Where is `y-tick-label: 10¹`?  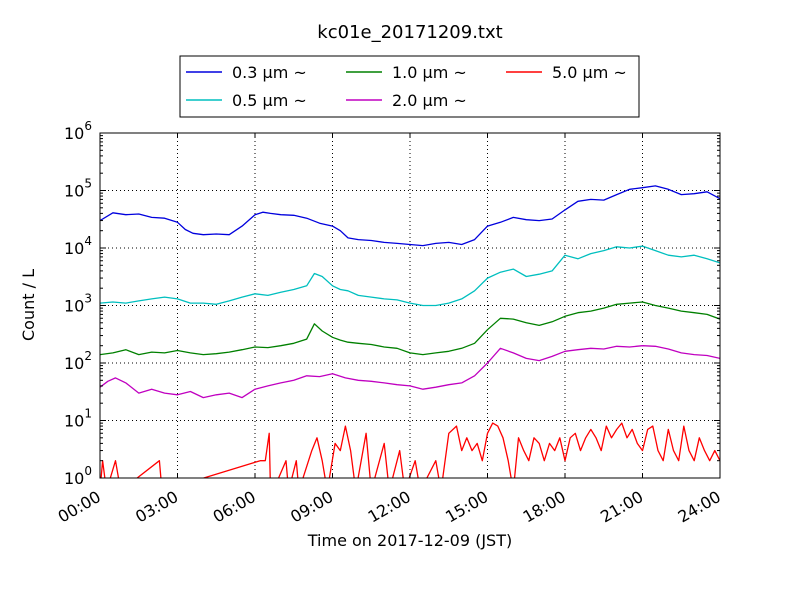
y-tick-label: 10¹ is located at coordinates (78, 419).